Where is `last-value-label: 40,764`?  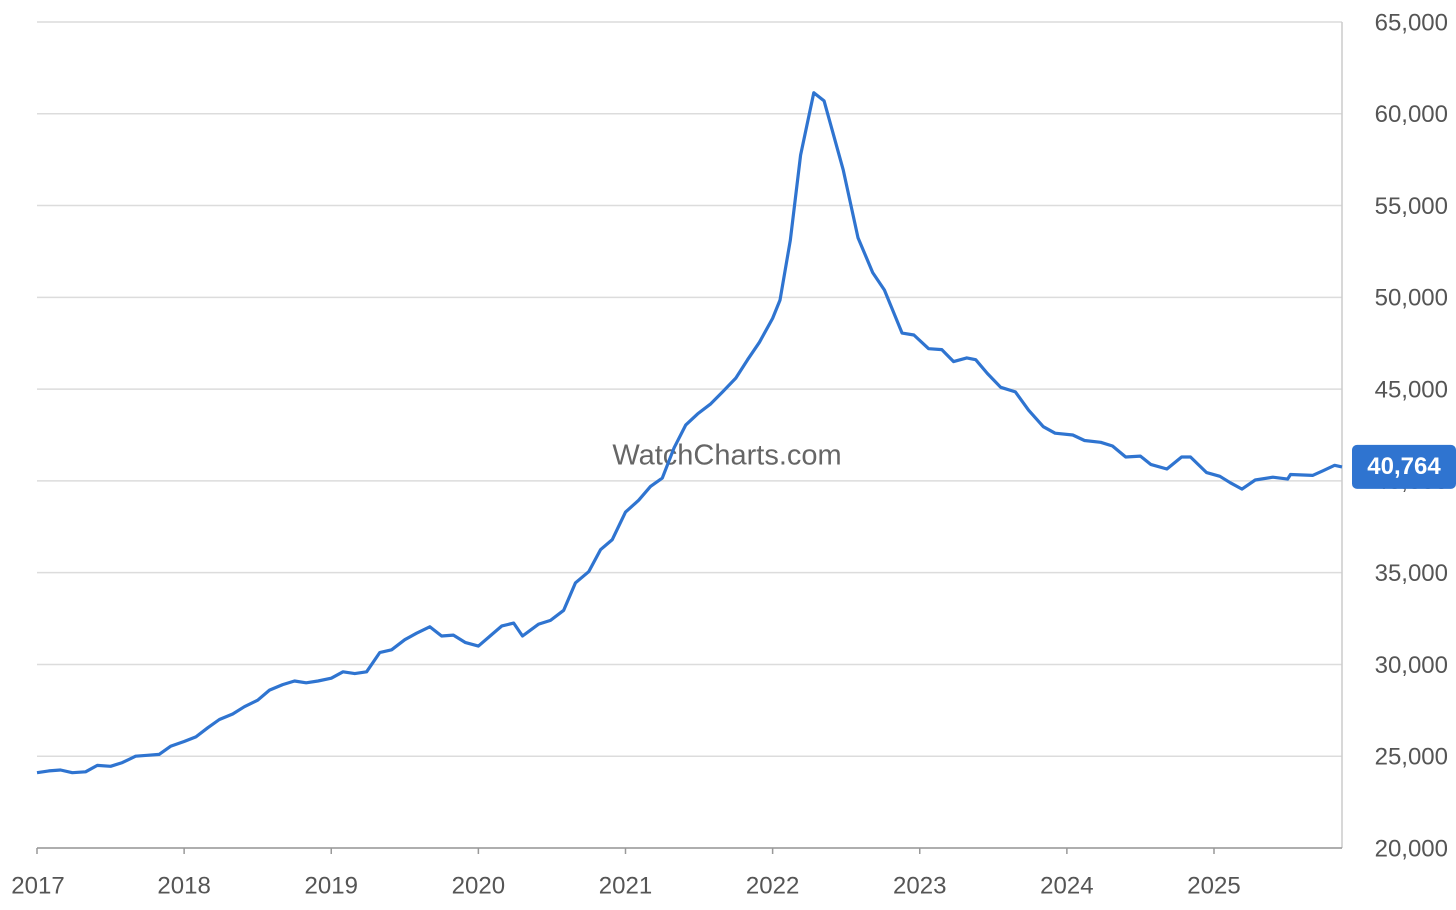
last-value-label: 40,764 is located at coordinates (1404, 466).